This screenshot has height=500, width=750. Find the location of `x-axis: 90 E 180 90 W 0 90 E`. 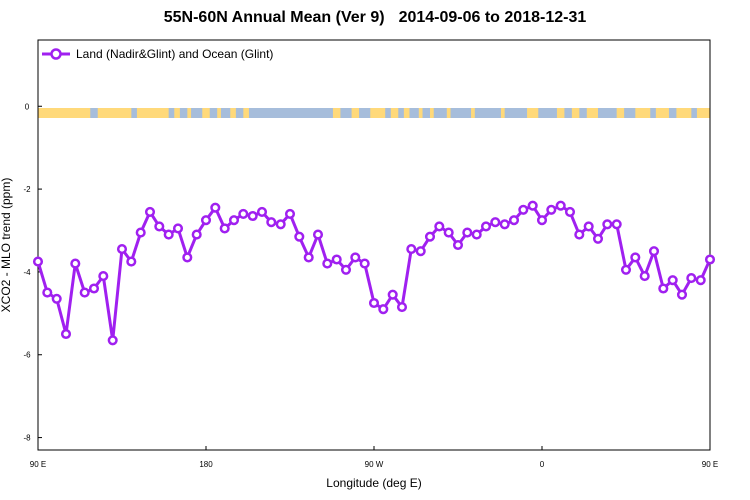

x-axis: 90 E 180 90 W 0 90 E is located at coordinates (374, 457).